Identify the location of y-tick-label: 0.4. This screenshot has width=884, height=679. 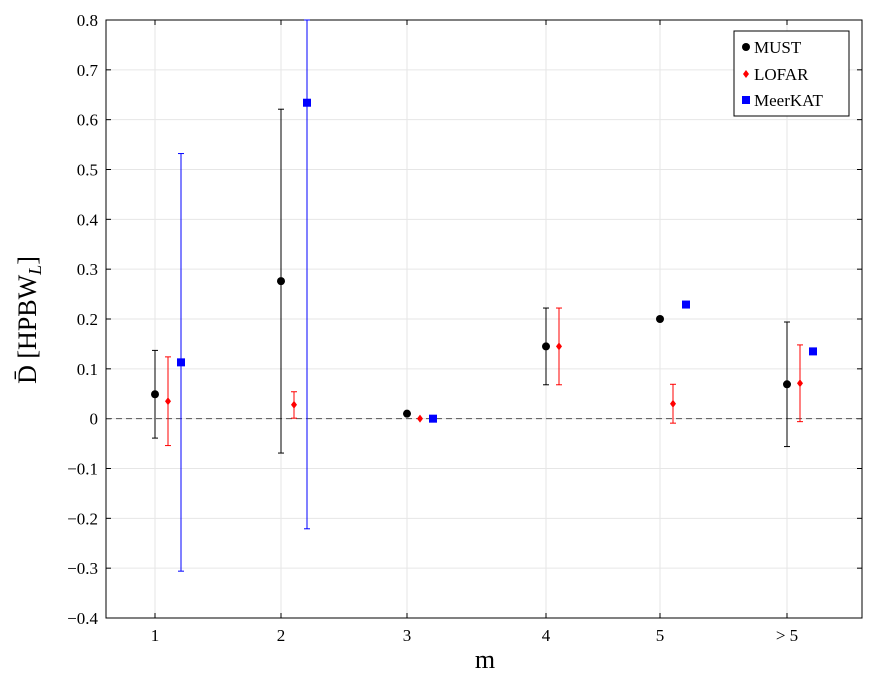
(88, 219).